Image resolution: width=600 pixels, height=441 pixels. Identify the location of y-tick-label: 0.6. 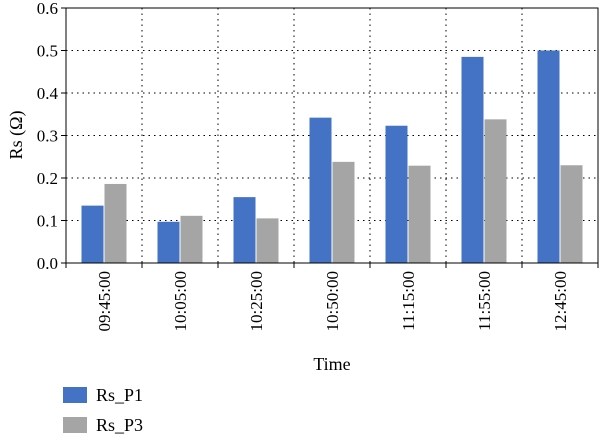
(47, 9).